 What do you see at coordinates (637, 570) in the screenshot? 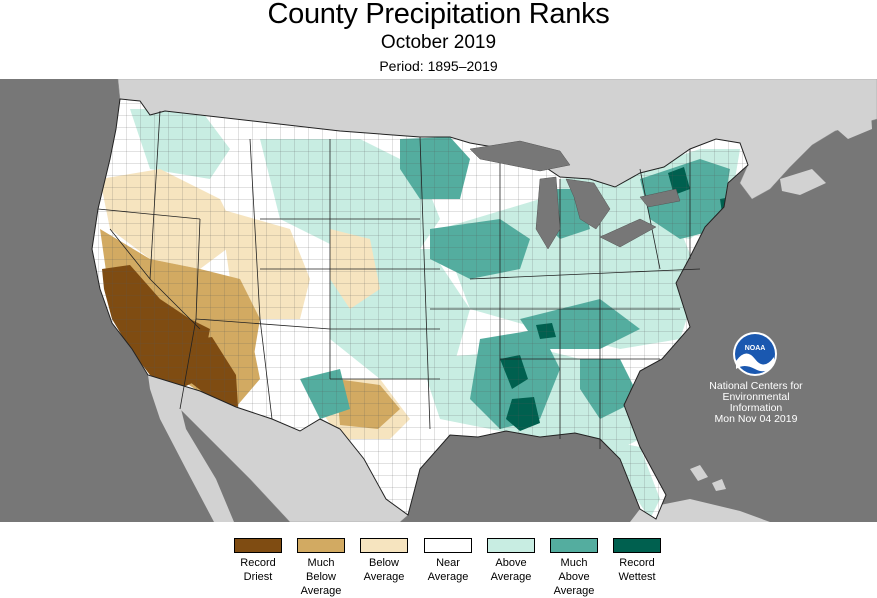
I see `legend-label: Record Wettest` at bounding box center [637, 570].